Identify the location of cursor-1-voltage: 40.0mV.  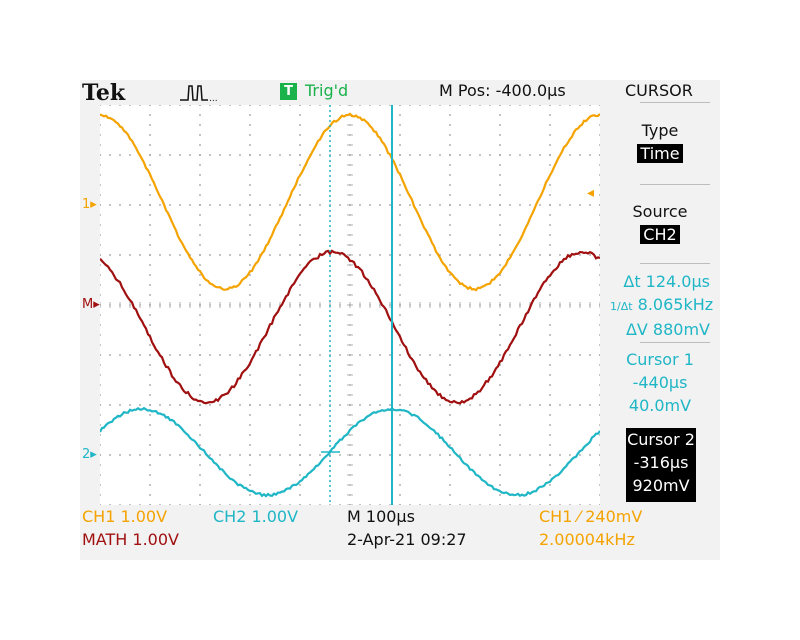
(660, 405).